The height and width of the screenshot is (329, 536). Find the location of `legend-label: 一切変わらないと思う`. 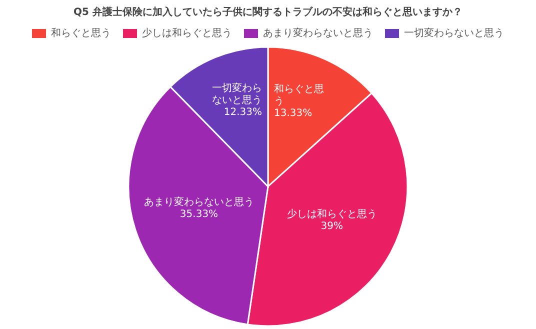

legend-label: 一切変わらないと思う is located at coordinates (454, 33).